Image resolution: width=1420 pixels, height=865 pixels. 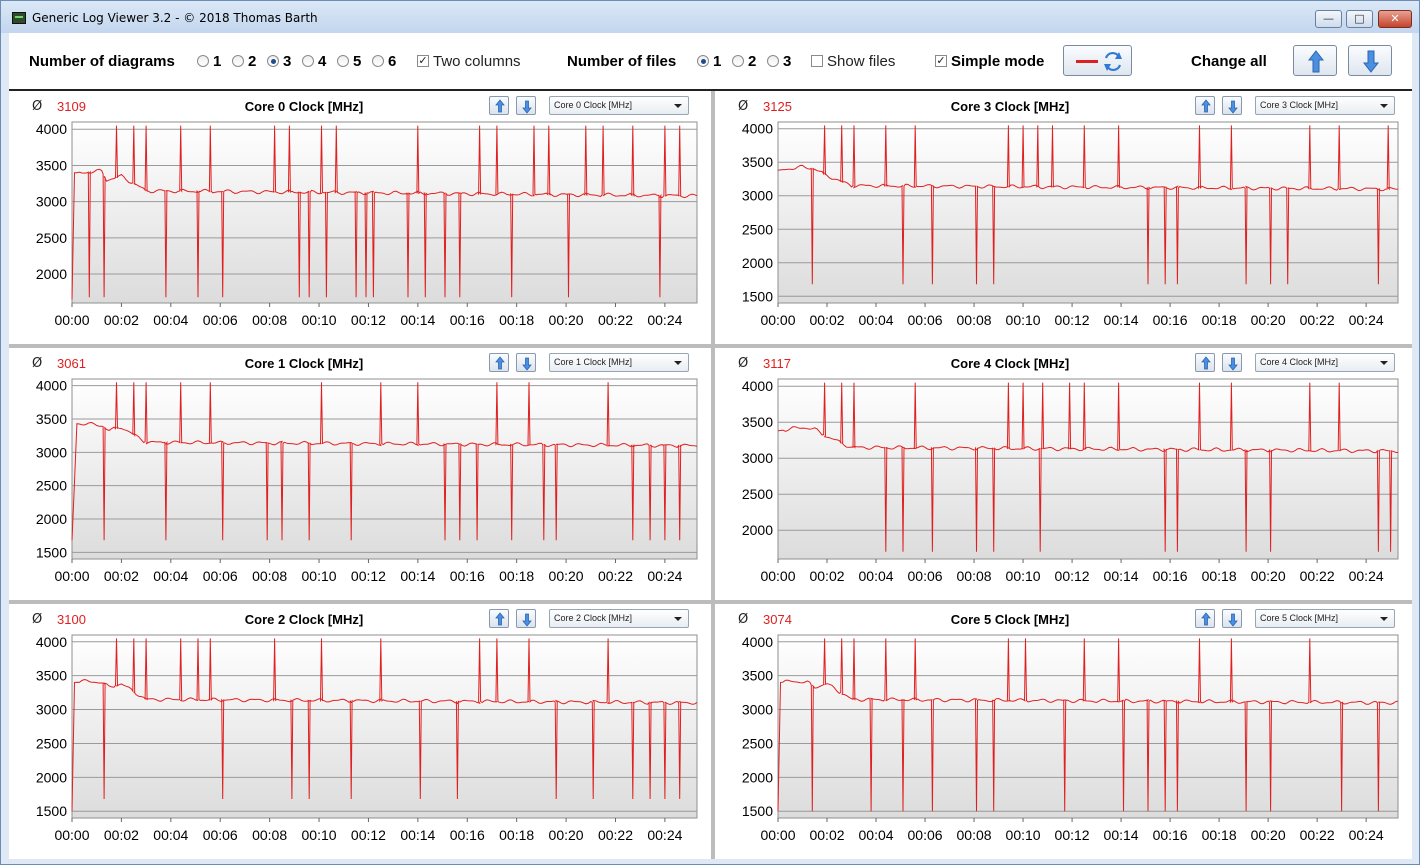 What do you see at coordinates (102, 61) in the screenshot?
I see `diagrams-label: Number of diagrams` at bounding box center [102, 61].